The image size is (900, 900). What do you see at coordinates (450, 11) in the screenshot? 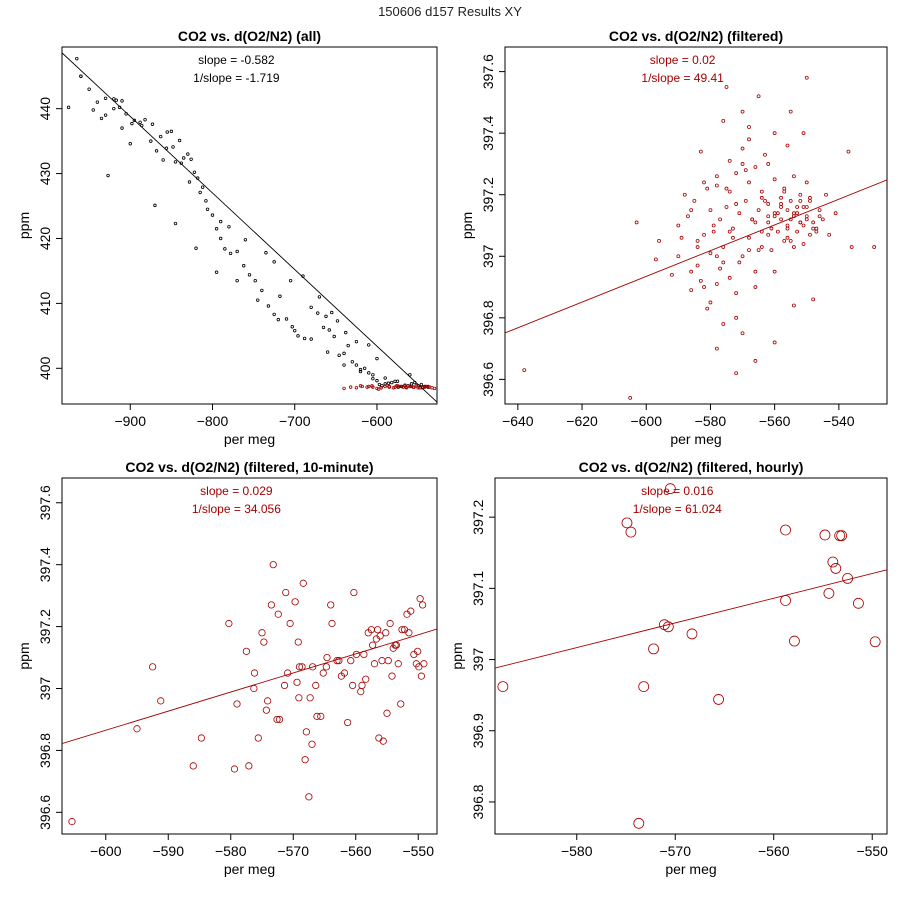
I see `figure-supertitle: 150606 d157 Results XY` at bounding box center [450, 11].